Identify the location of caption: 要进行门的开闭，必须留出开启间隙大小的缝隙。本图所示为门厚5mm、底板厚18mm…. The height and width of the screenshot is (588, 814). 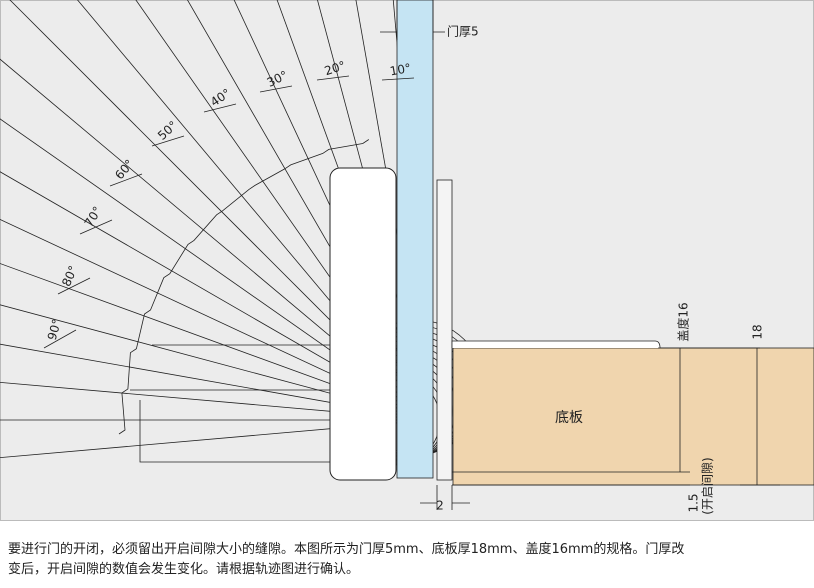
(408, 560).